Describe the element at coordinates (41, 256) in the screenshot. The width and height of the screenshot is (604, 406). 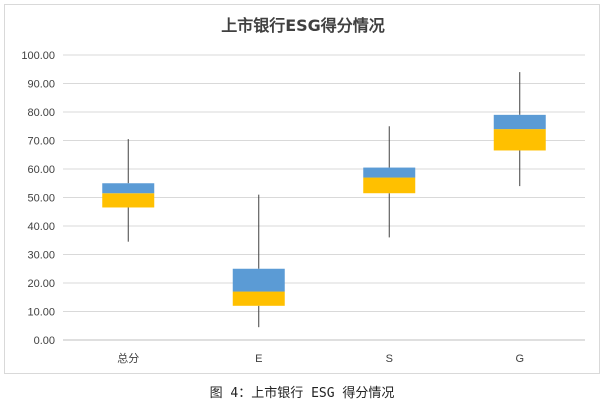
I see `y-tick-label: 30.00` at that location.